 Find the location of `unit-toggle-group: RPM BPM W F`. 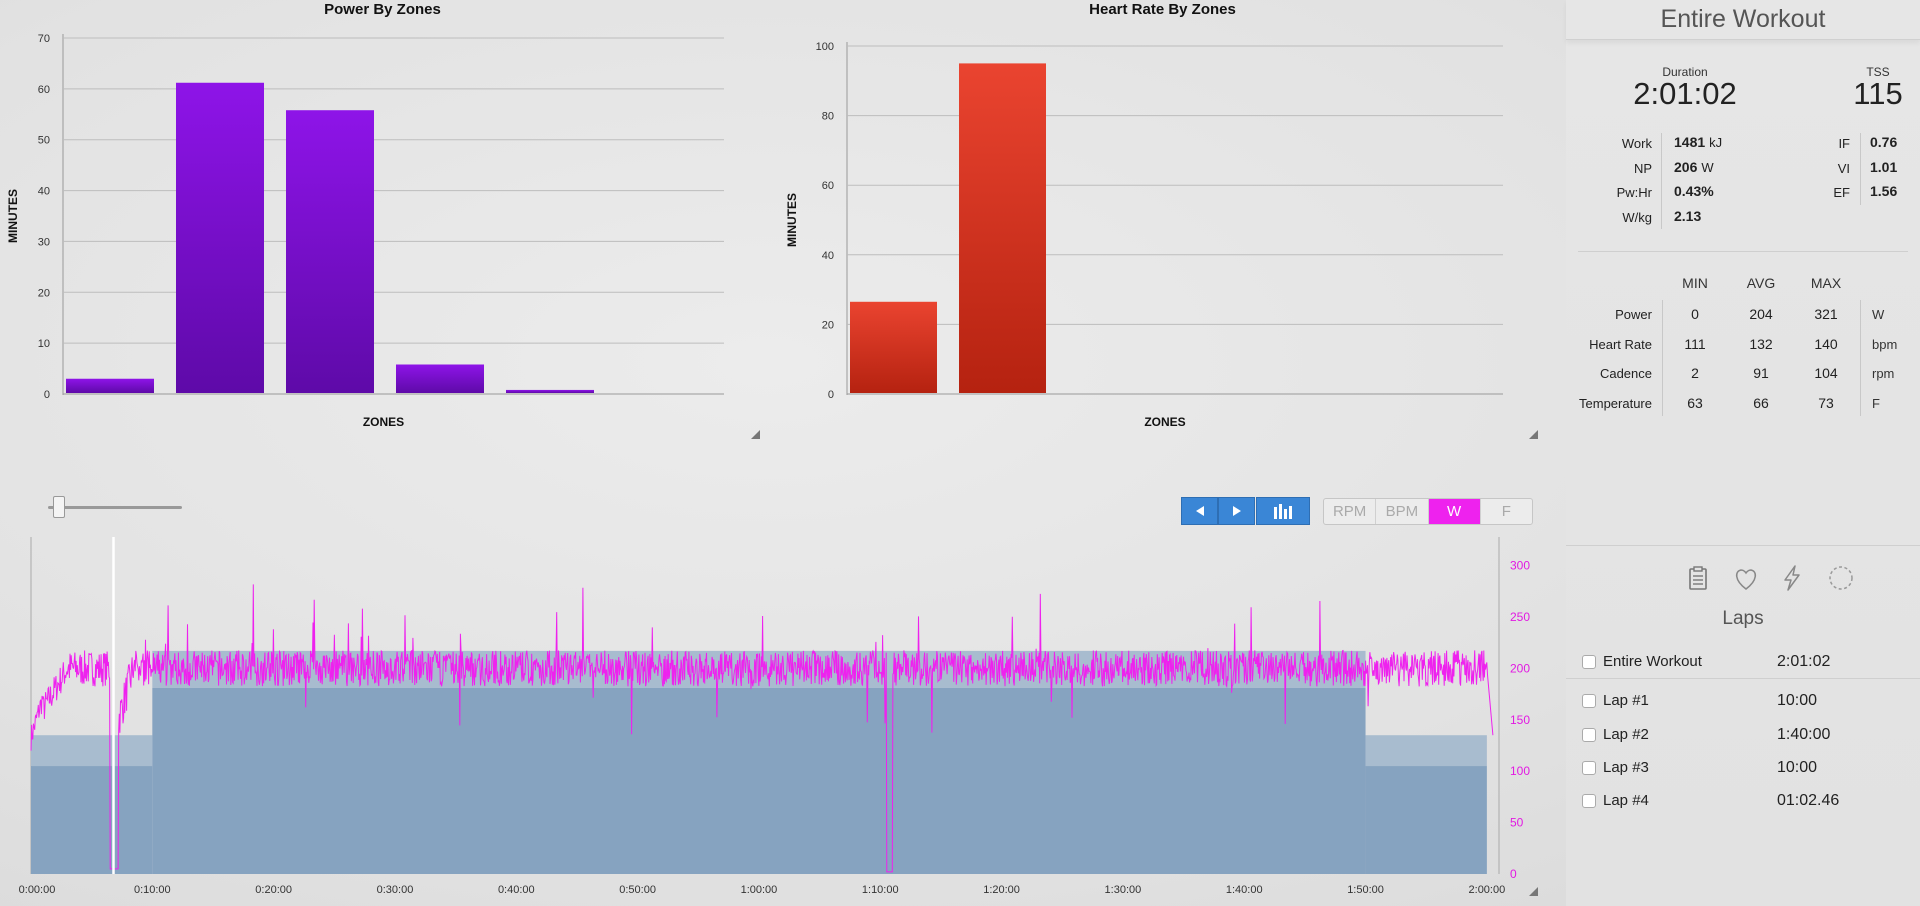

unit-toggle-group: RPM BPM W F is located at coordinates (1428, 511).